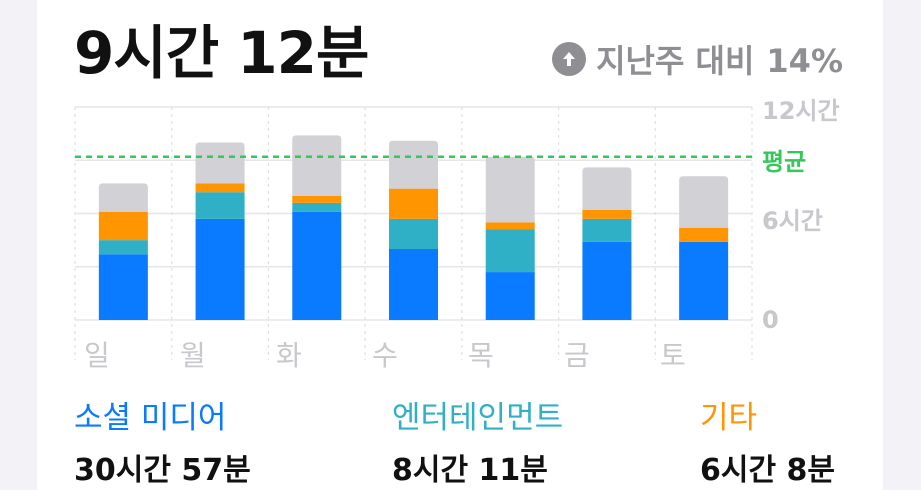  What do you see at coordinates (162, 470) in the screenshot?
I see `legend-social-total: 30시간 57분` at bounding box center [162, 470].